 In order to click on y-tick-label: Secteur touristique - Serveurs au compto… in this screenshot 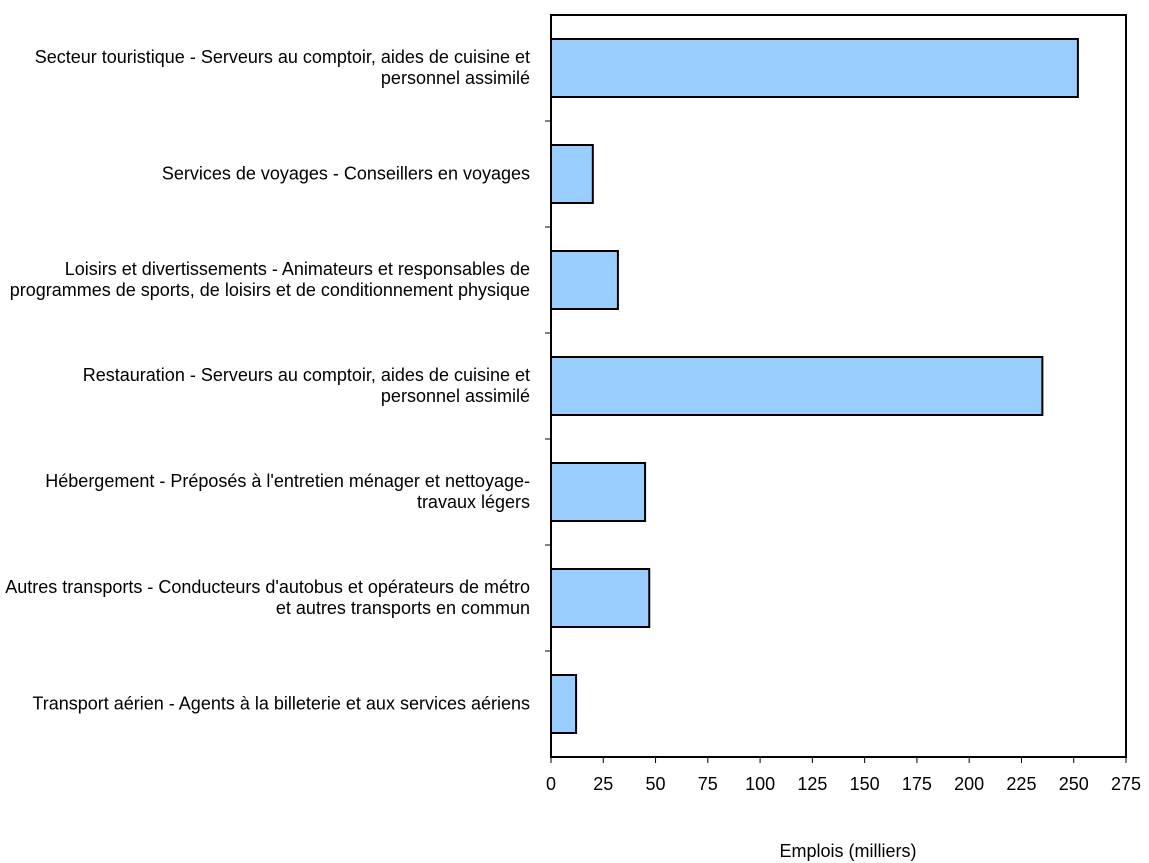, I will do `click(282, 67)`.